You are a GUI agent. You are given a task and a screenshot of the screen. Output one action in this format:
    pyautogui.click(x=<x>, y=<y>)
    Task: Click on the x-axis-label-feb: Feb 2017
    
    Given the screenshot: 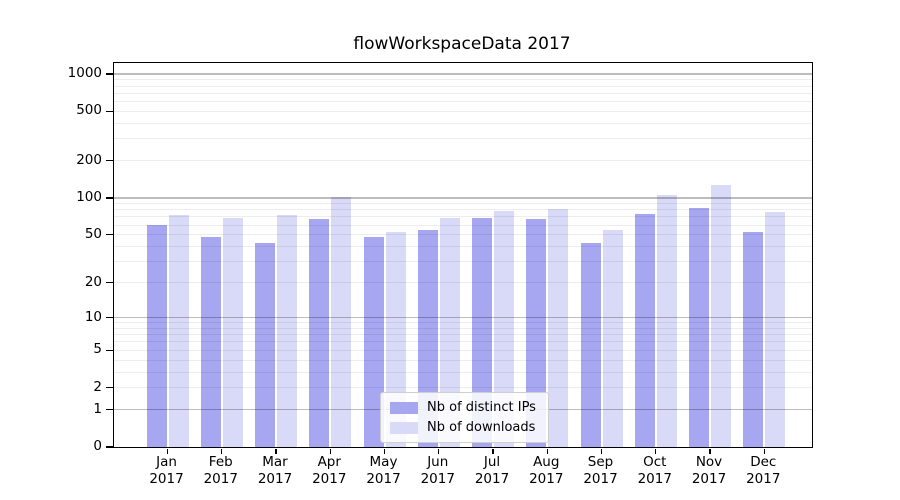 What is the action you would take?
    pyautogui.click(x=220, y=470)
    